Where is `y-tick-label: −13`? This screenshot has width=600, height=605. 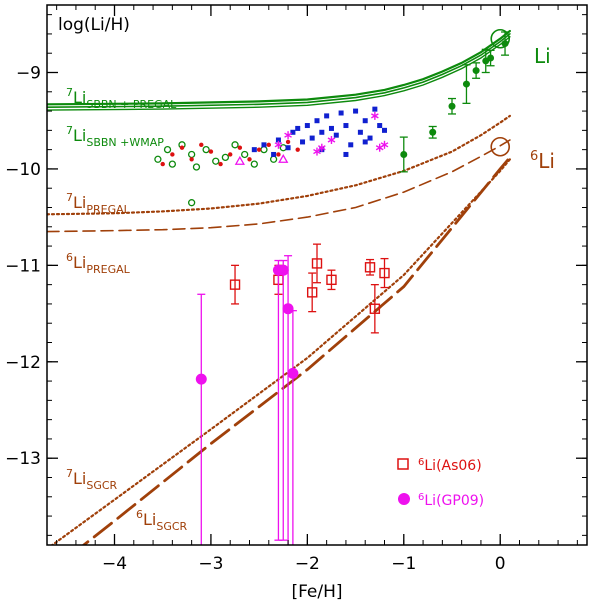
y-tick-label: −13 is located at coordinates (23, 459).